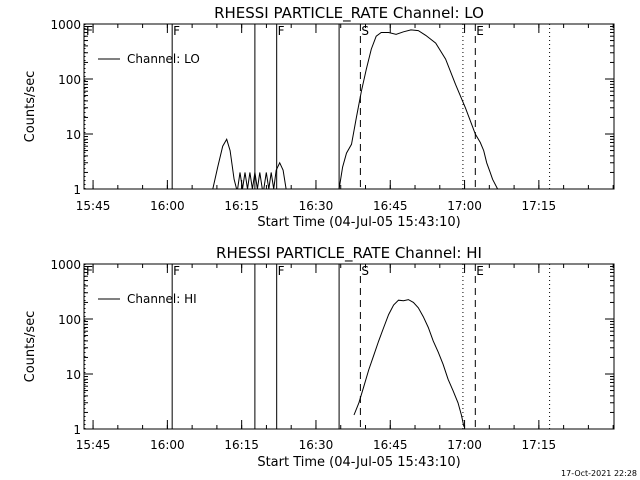 This screenshot has height=480, width=640. Describe the element at coordinates (163, 59) in the screenshot. I see `legend-entry: Channel: LO` at that location.